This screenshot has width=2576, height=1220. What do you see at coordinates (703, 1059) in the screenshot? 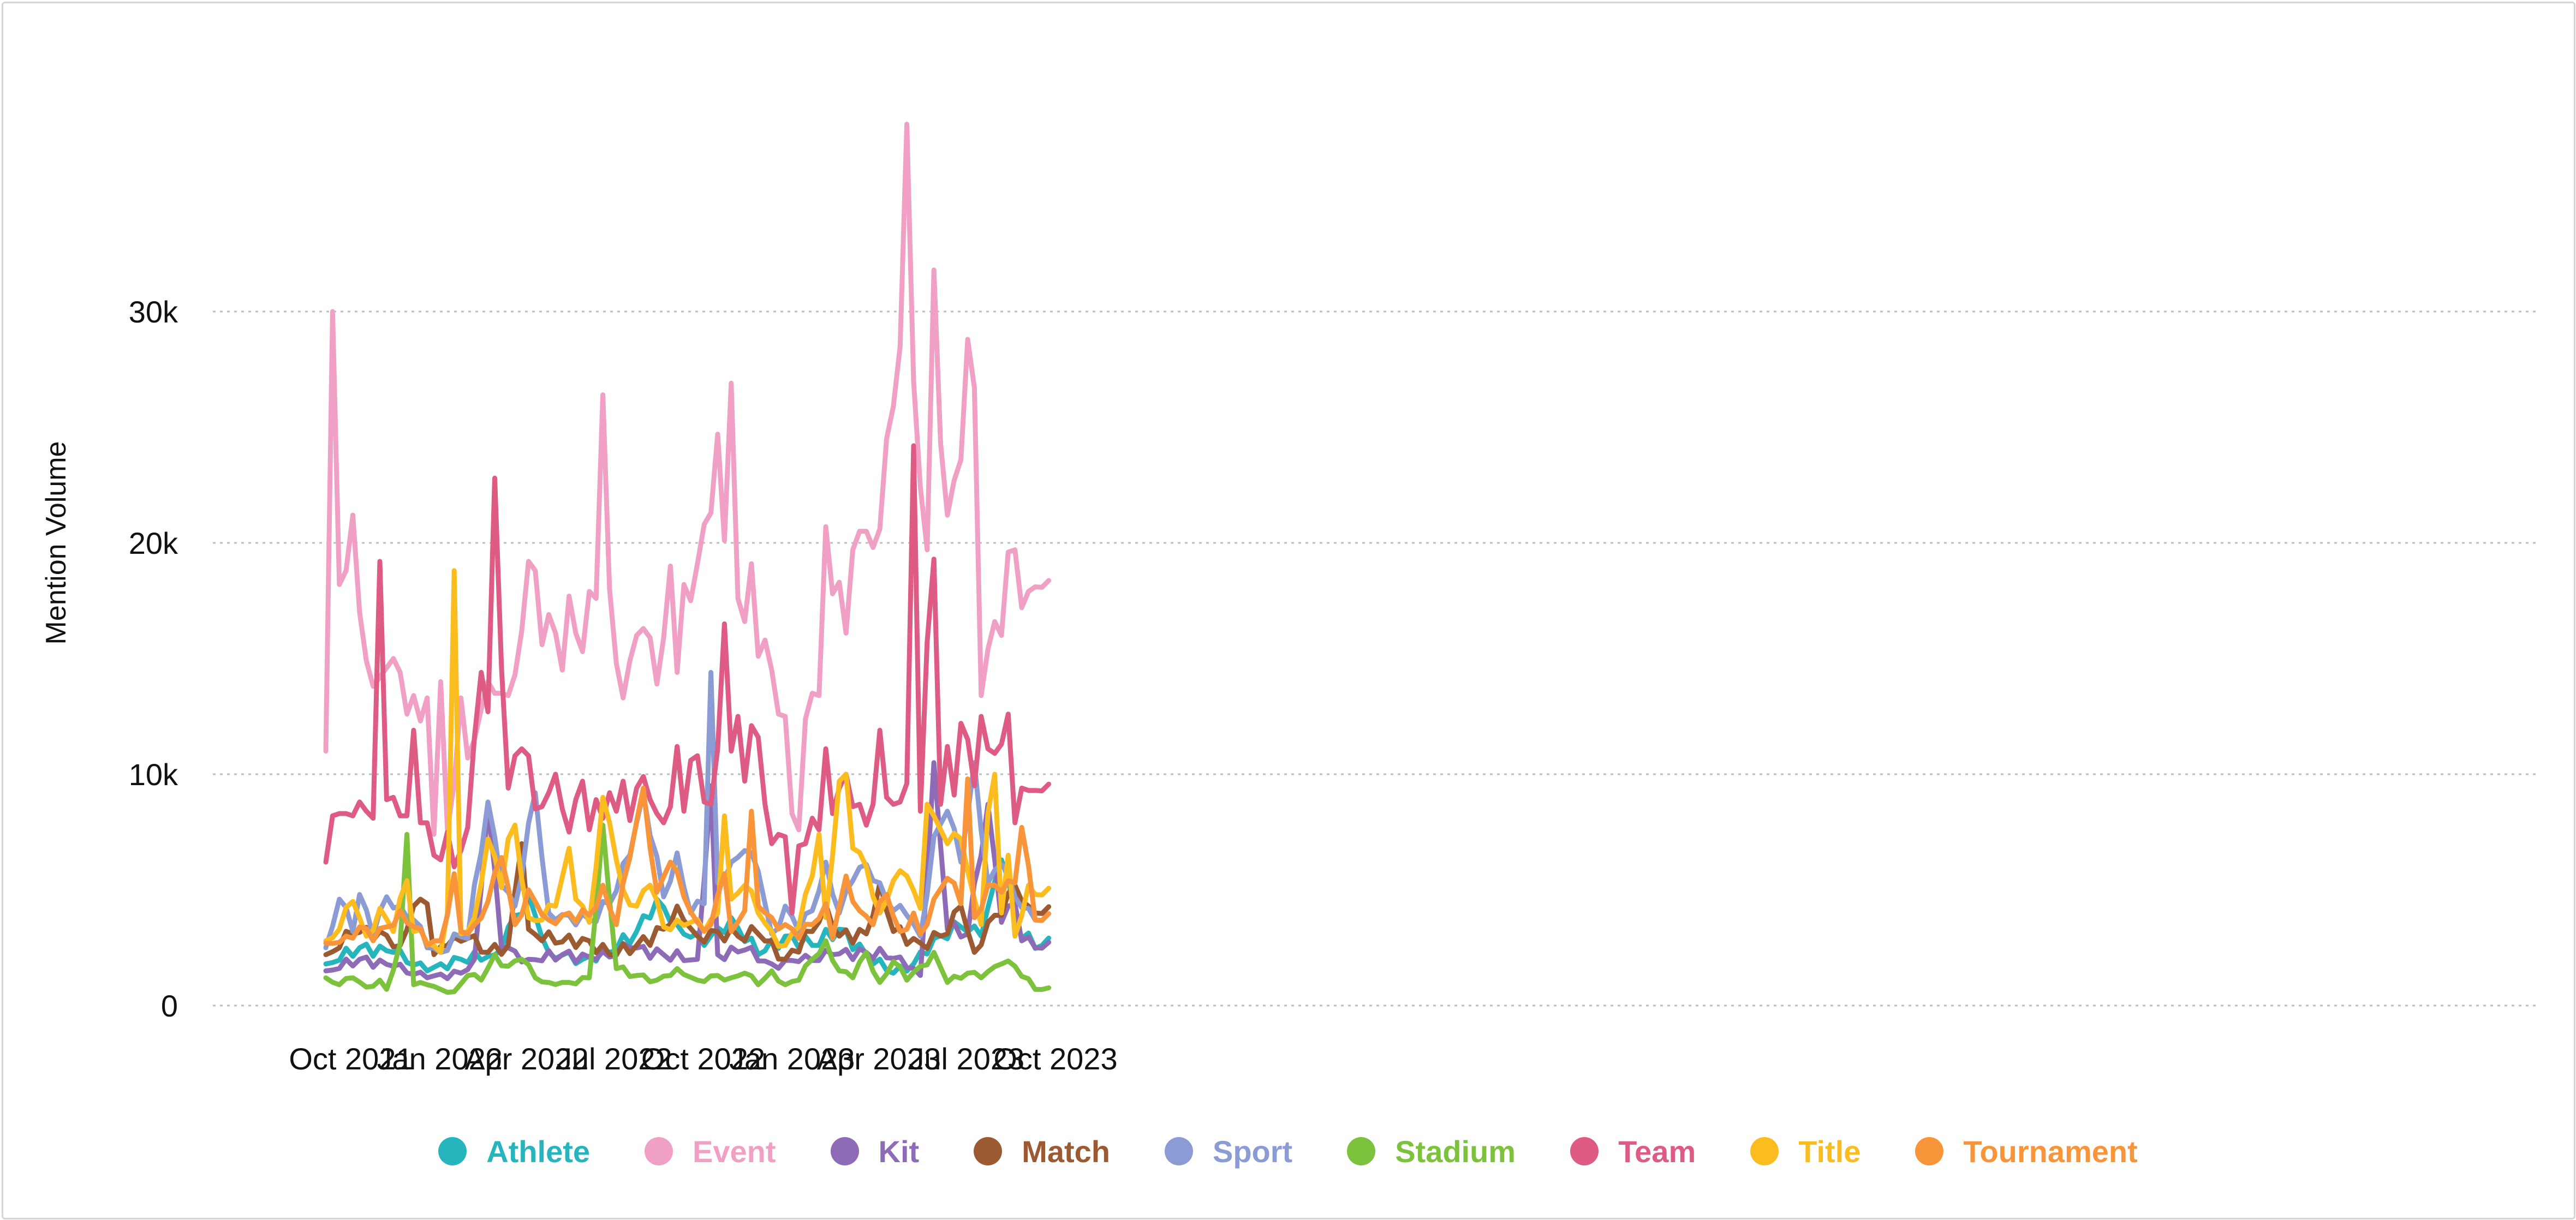
I see `x-tick-label: Oct 2022` at bounding box center [703, 1059].